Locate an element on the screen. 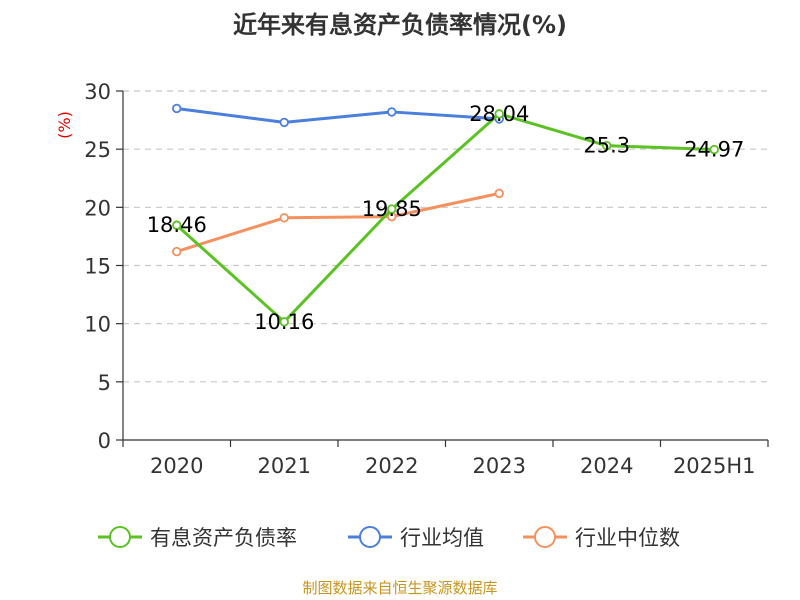 This screenshot has height=600, width=800. legend-label: 行业均值 is located at coordinates (442, 538).